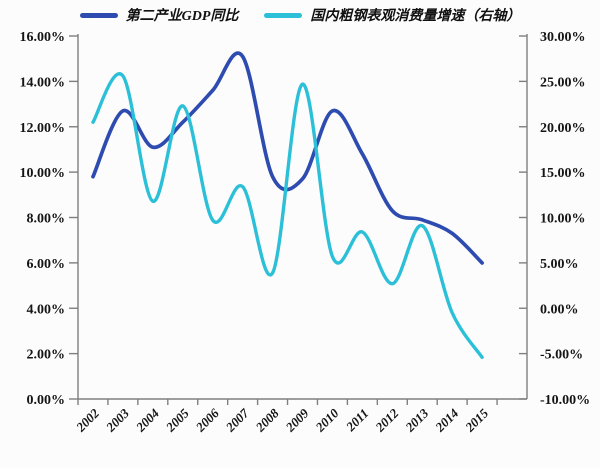 This screenshot has height=468, width=600. Describe the element at coordinates (207, 420) in the screenshot. I see `x-axis-label: 2006` at that location.